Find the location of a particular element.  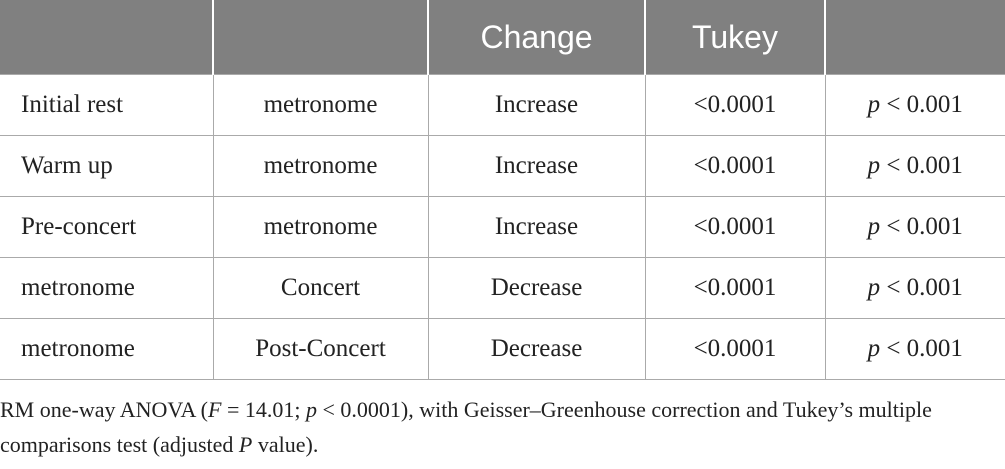

note-italic: p is located at coordinates (311, 409).